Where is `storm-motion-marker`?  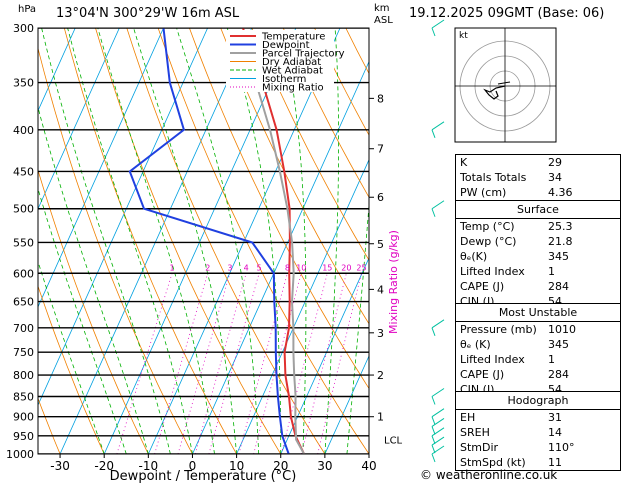
storm-motion-marker is located at coordinates (504, 83).